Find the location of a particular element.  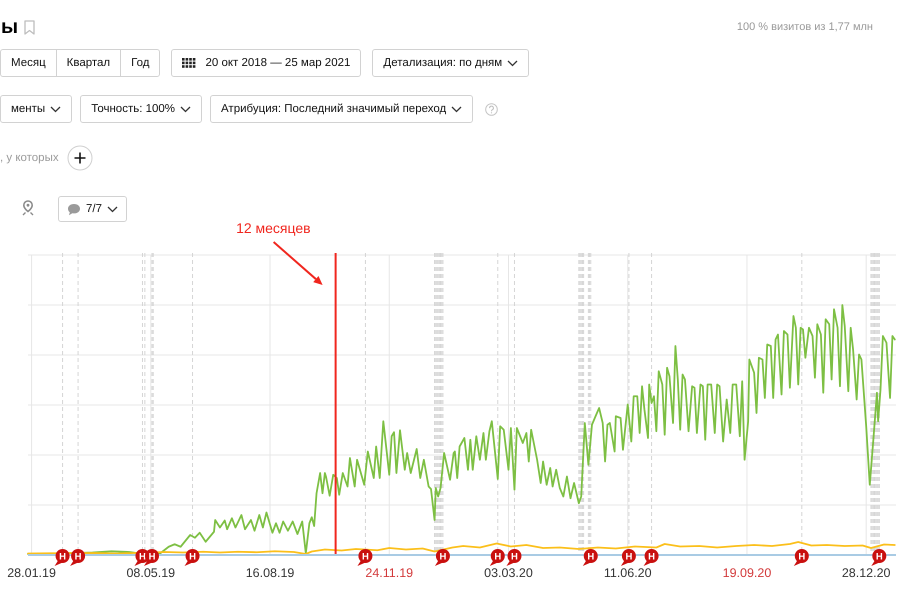

x-tick-label: 08.05.19 is located at coordinates (151, 573).